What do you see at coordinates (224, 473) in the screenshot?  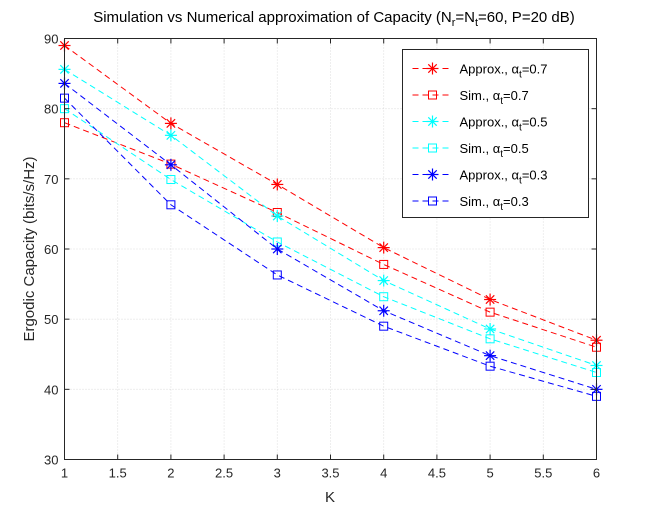 I see `x-tick-label: 2.5` at bounding box center [224, 473].